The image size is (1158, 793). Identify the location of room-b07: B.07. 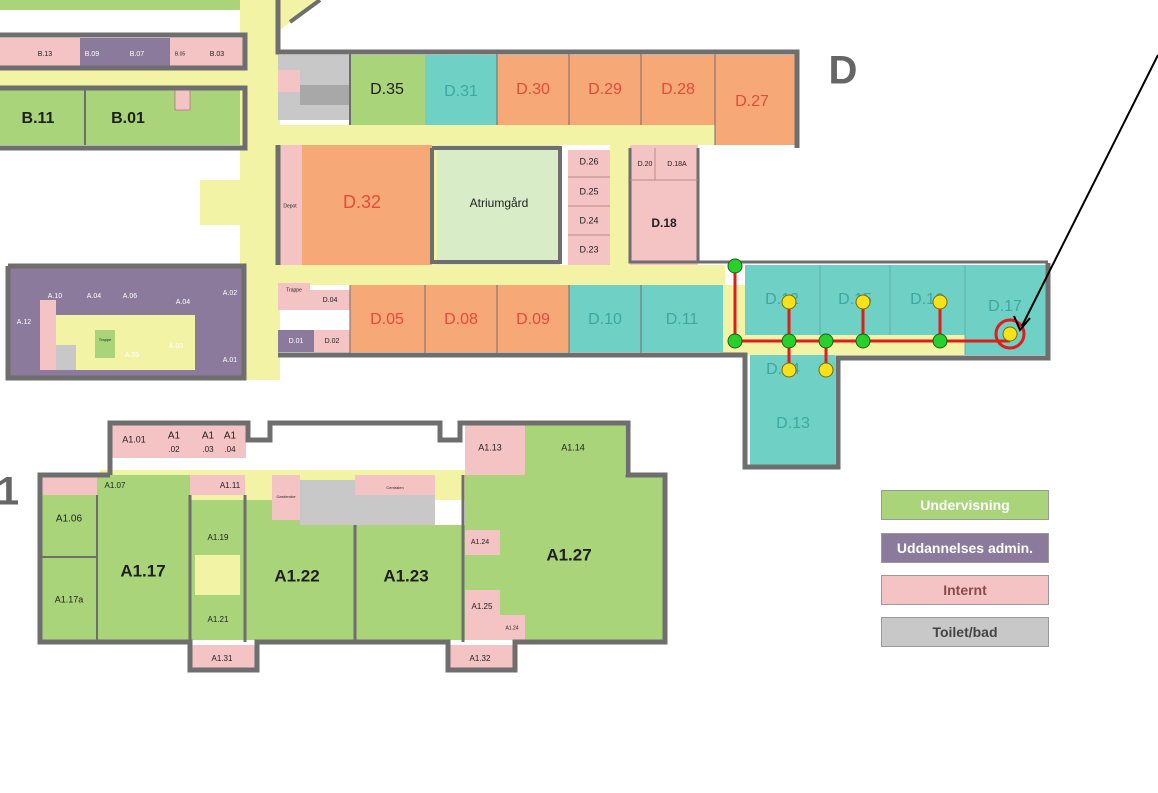
(137, 54).